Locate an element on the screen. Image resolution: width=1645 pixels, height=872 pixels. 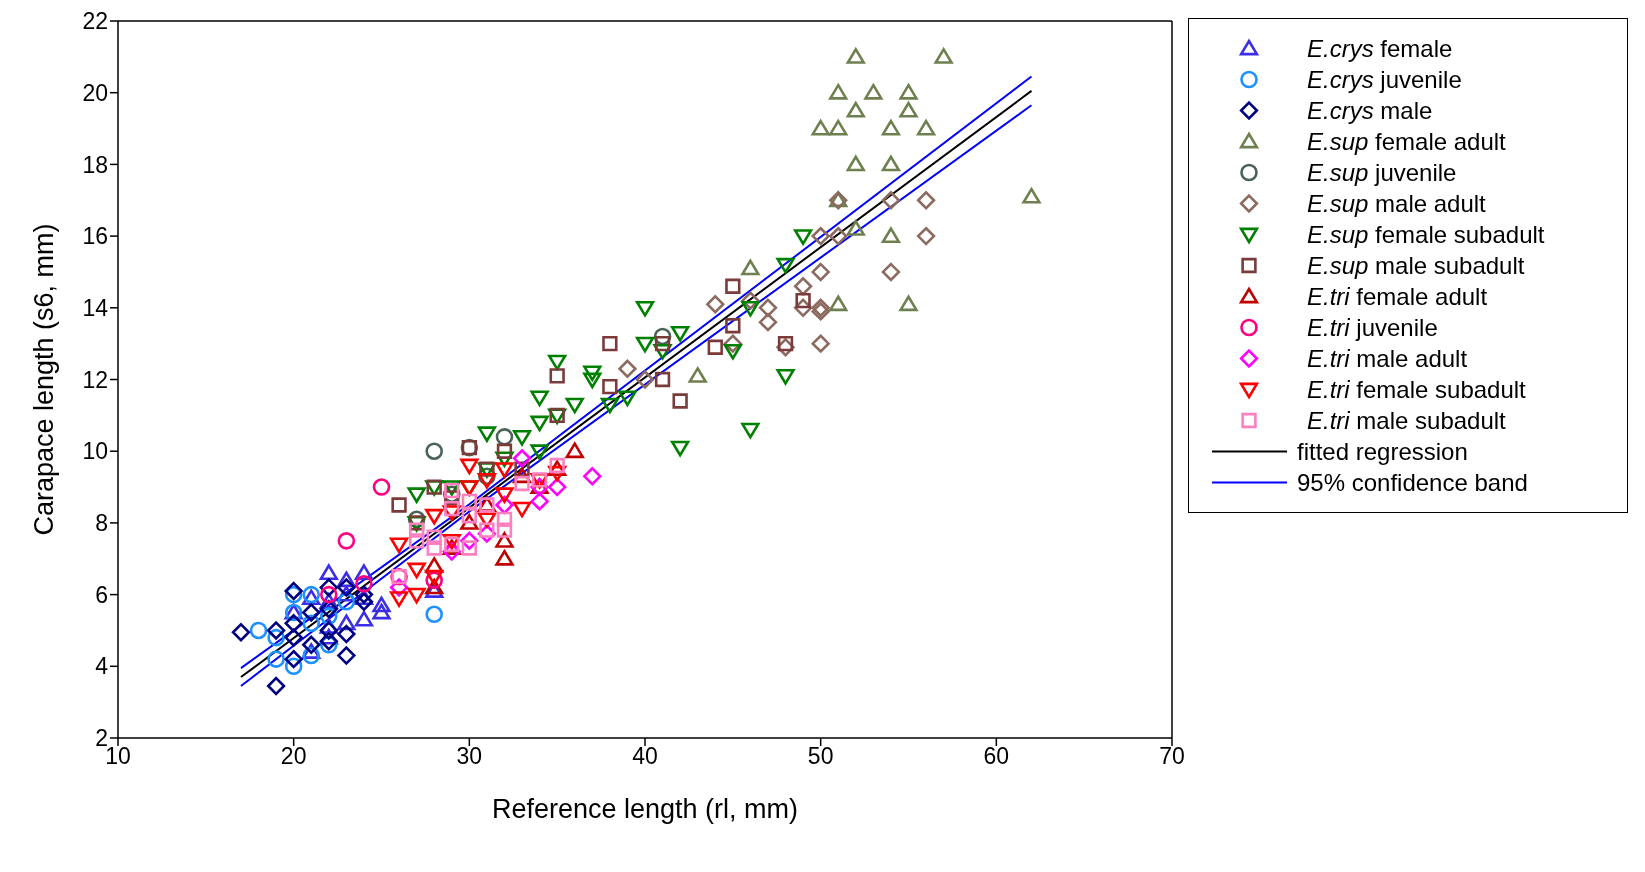
y-tick-label: 10 is located at coordinates (95, 451).